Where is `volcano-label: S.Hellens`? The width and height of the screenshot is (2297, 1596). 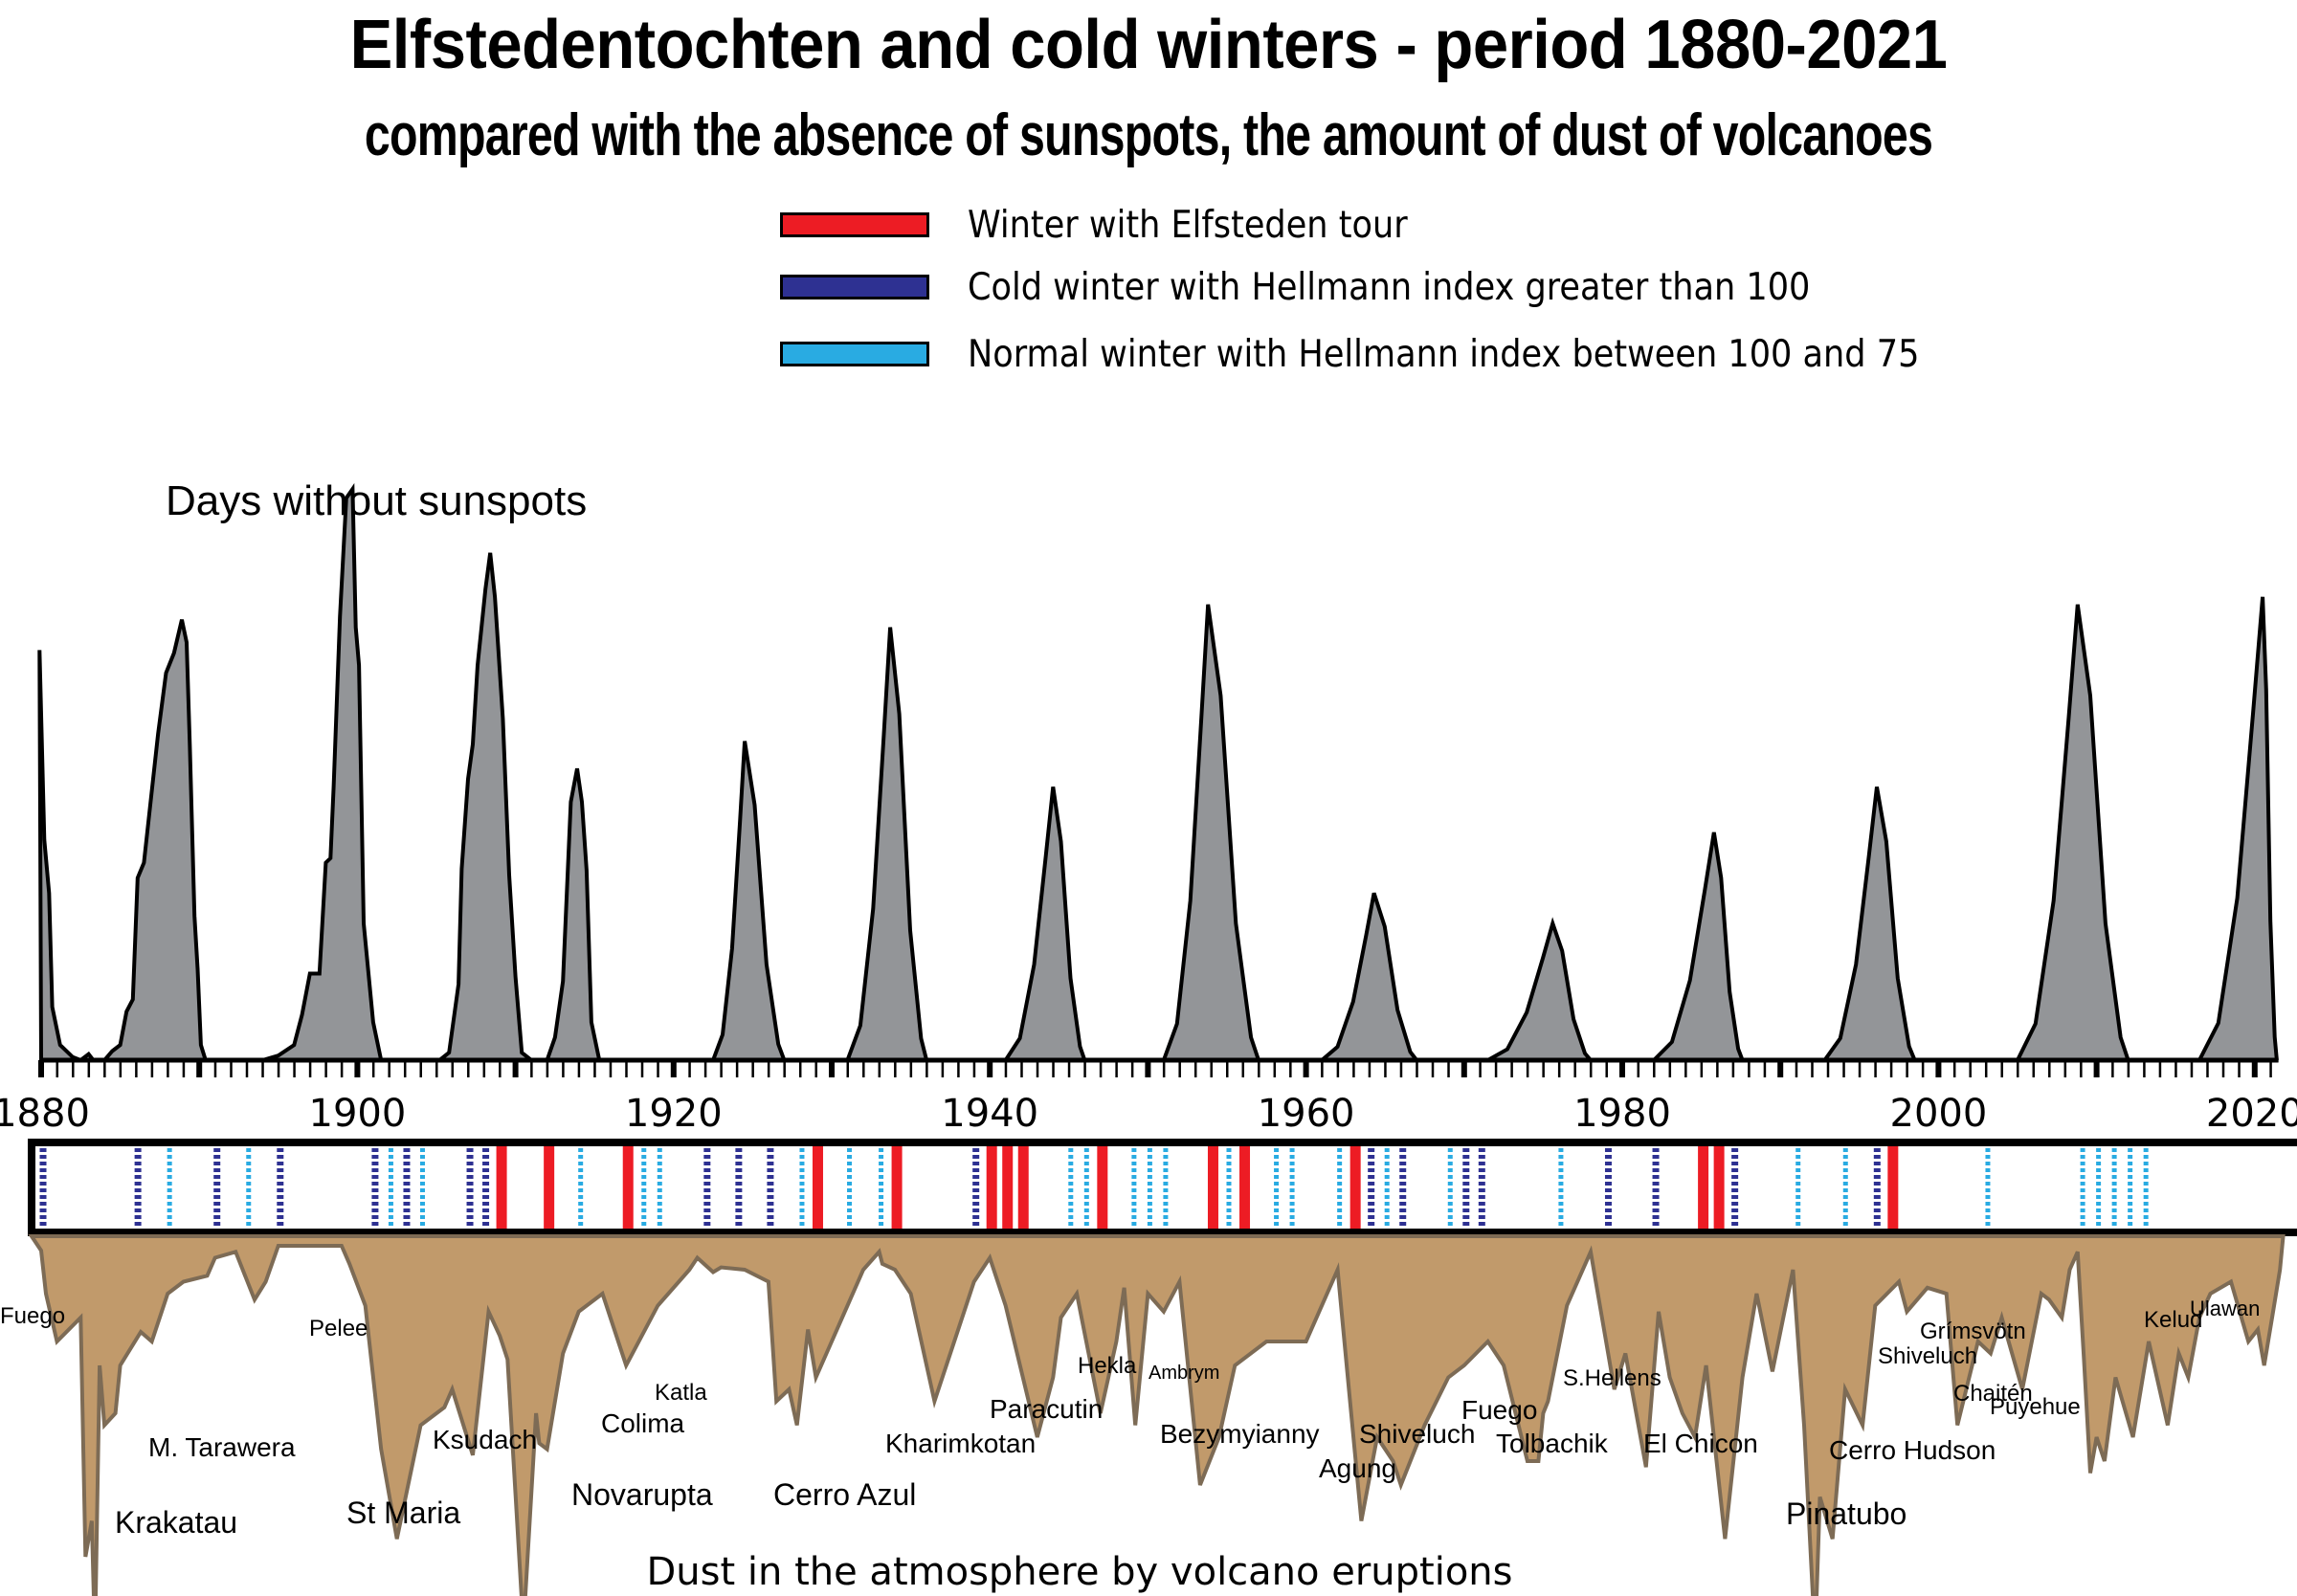
volcano-label: S.Hellens is located at coordinates (1612, 1378).